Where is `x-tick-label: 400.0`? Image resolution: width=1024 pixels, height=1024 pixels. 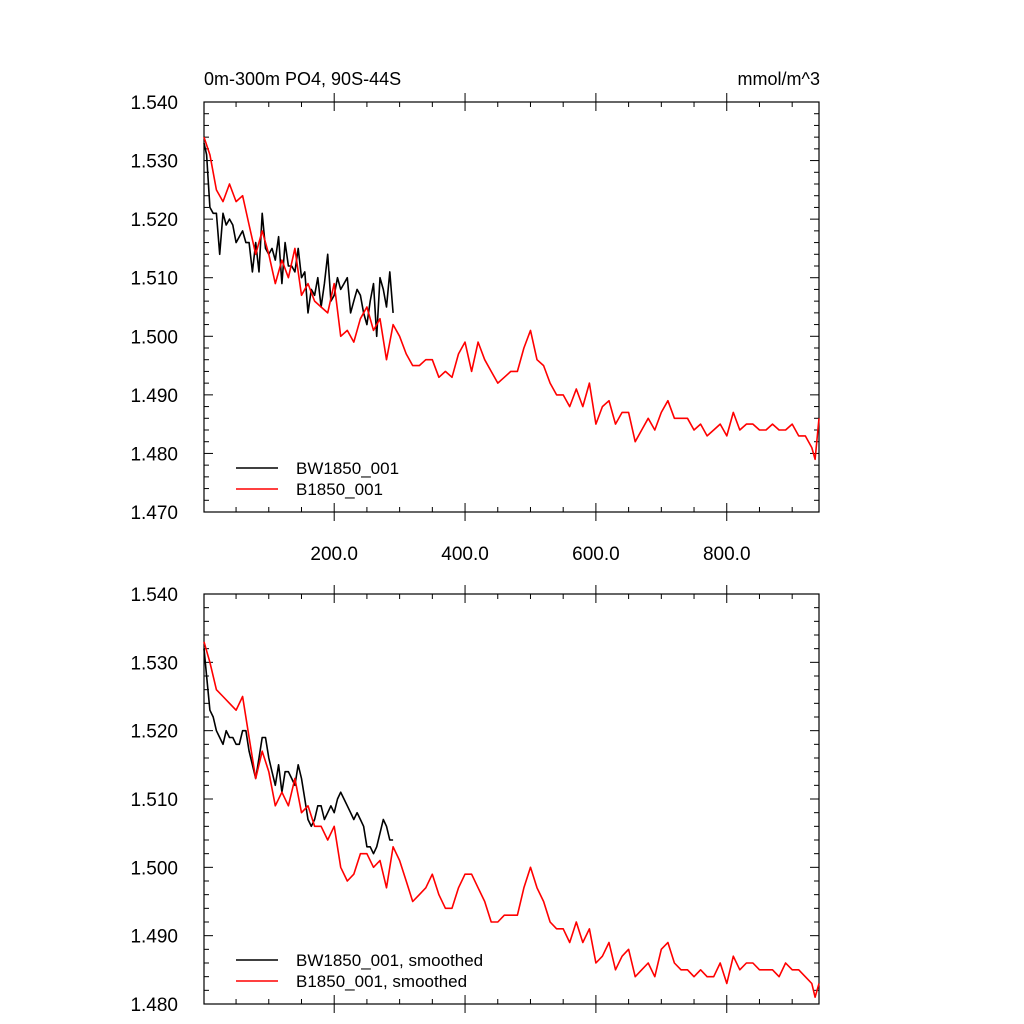
x-tick-label: 400.0 is located at coordinates (465, 554).